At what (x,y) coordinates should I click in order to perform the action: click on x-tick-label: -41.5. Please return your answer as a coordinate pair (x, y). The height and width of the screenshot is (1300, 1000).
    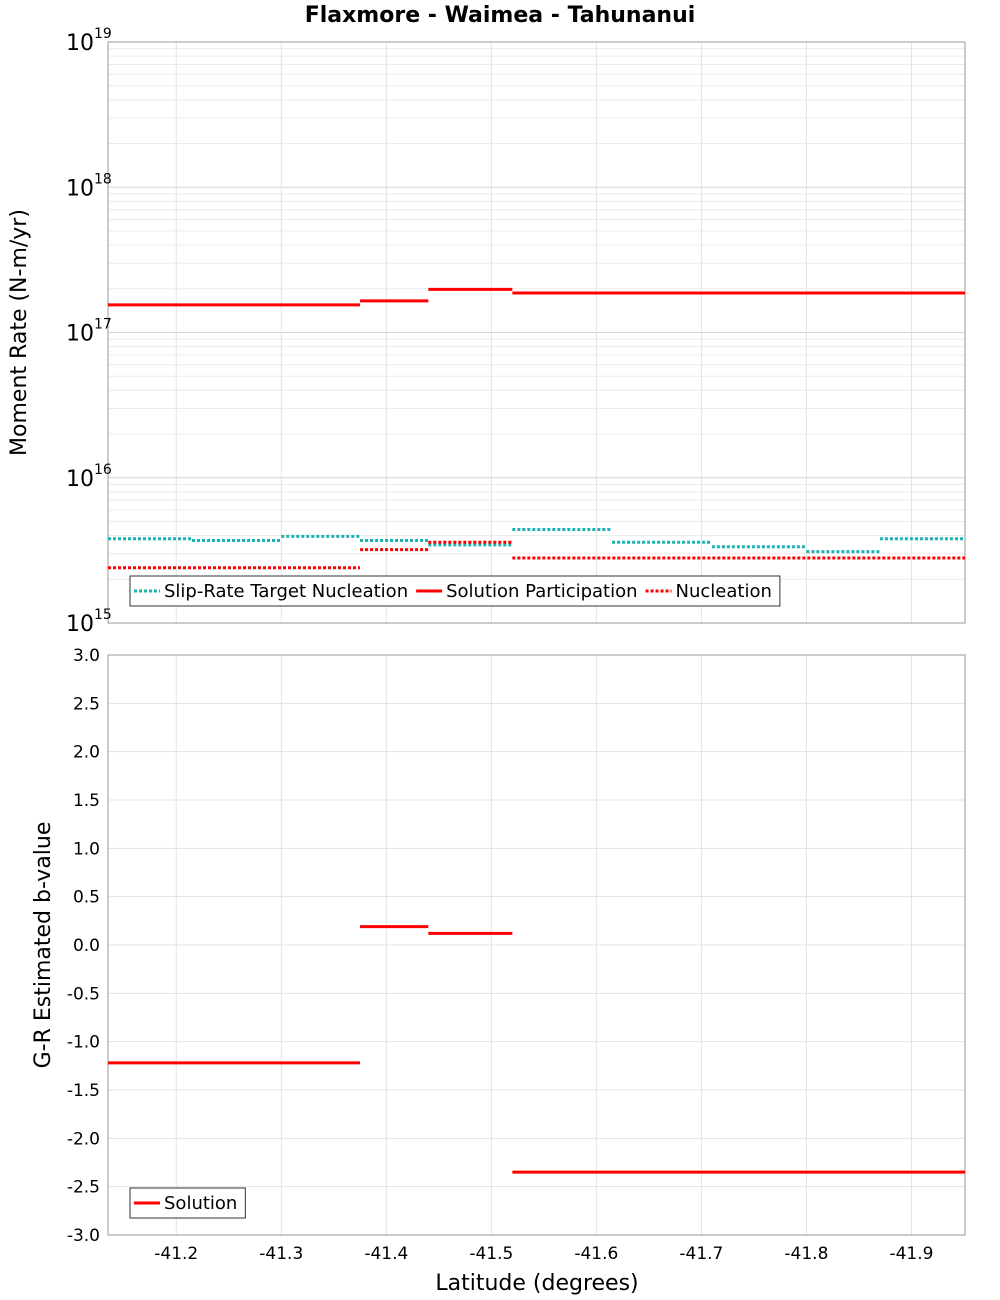
    Looking at the image, I should click on (491, 1254).